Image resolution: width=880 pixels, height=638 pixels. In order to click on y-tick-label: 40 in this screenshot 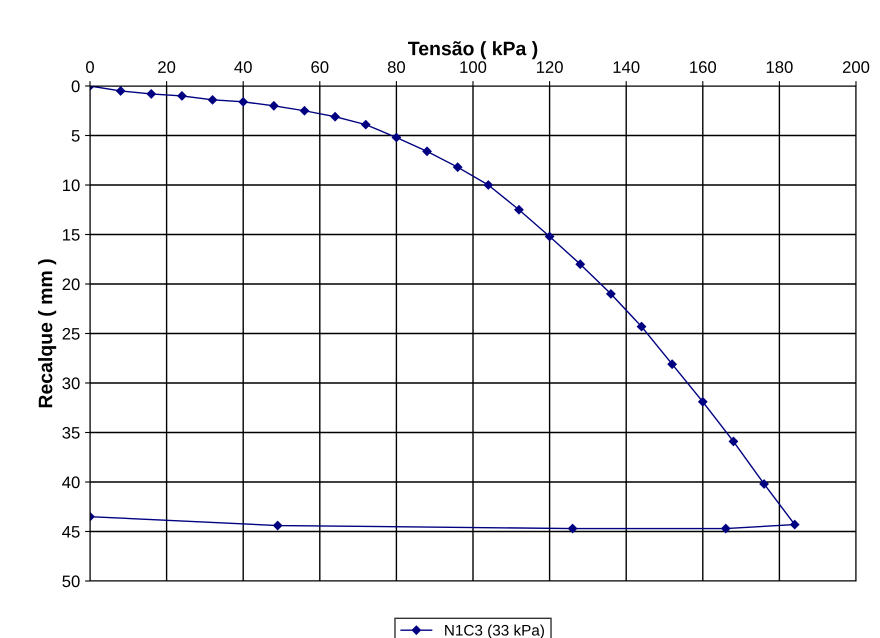, I will do `click(71, 482)`.